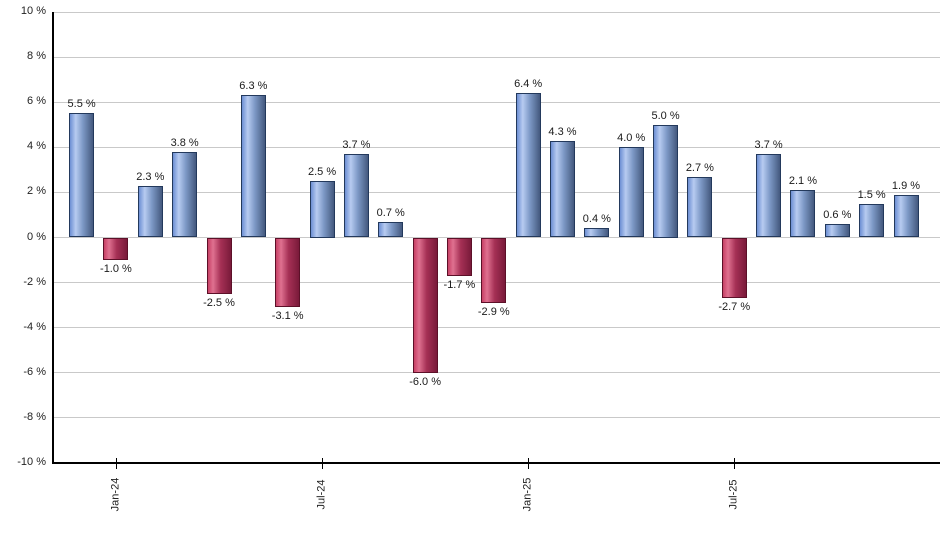 The height and width of the screenshot is (550, 940). I want to click on x-axis-line, so click(496, 463).